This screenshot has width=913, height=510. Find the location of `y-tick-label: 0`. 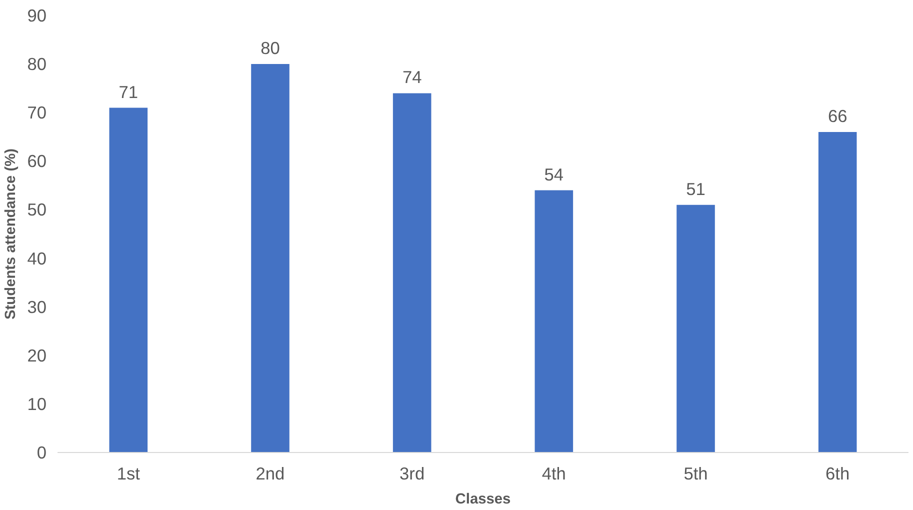

y-tick-label: 0 is located at coordinates (41, 452).